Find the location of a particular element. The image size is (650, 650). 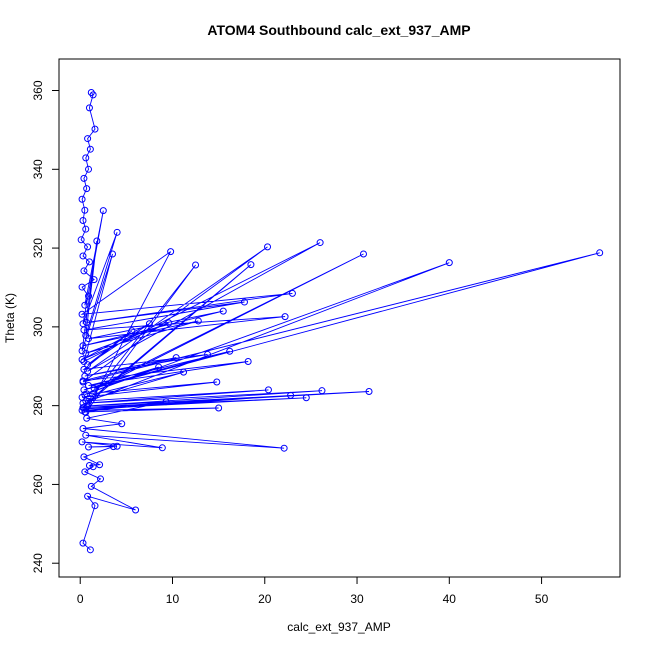

y-tick-label: 260 is located at coordinates (38, 484).